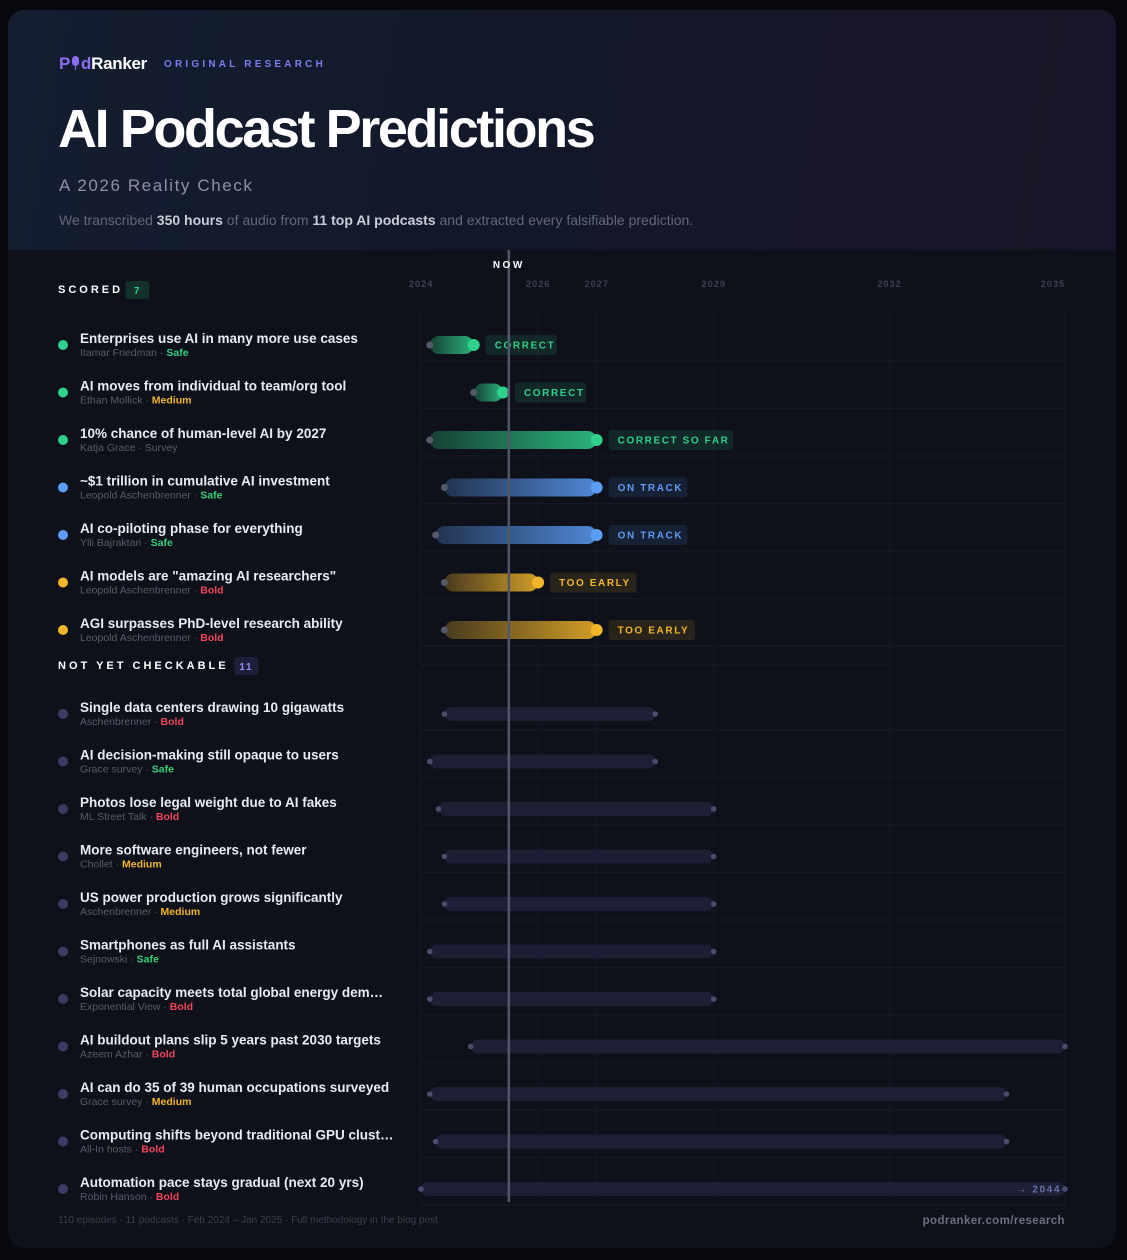 This screenshot has height=1260, width=1127. I want to click on prediction-source: Ethan Mollick · Medium, so click(135, 401).